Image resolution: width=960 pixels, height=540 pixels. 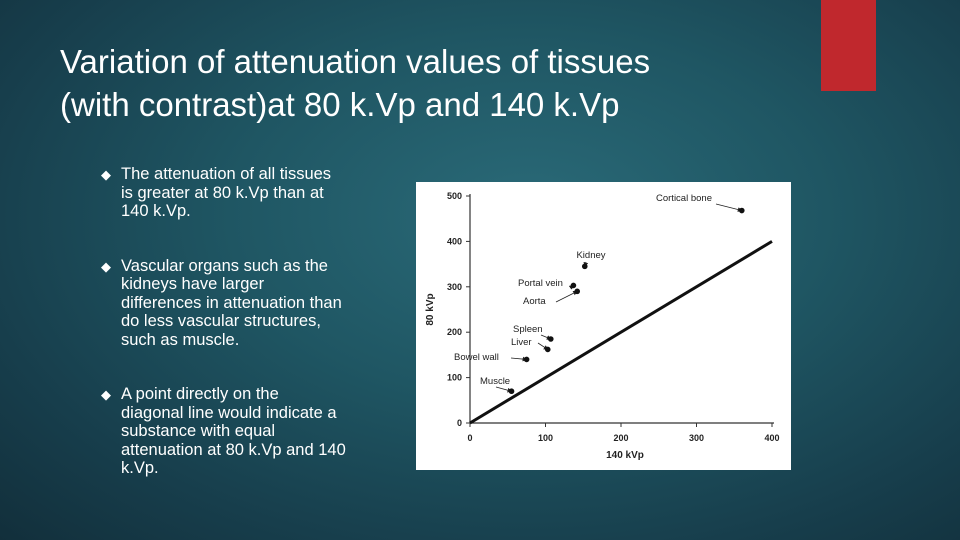 What do you see at coordinates (430, 309) in the screenshot?
I see `y-axis-title: 80 kVp` at bounding box center [430, 309].